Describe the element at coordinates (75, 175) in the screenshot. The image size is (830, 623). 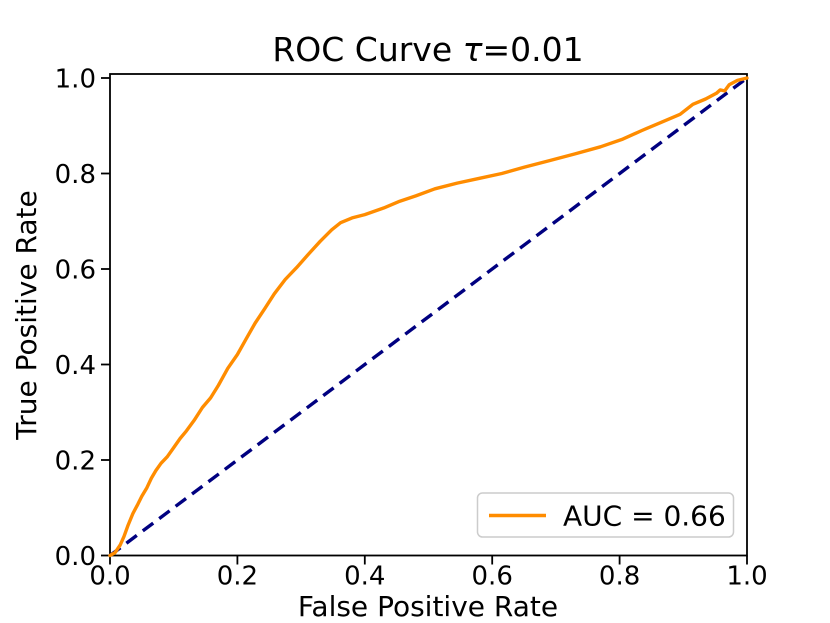
I see `y-tick-label: 0.8` at that location.